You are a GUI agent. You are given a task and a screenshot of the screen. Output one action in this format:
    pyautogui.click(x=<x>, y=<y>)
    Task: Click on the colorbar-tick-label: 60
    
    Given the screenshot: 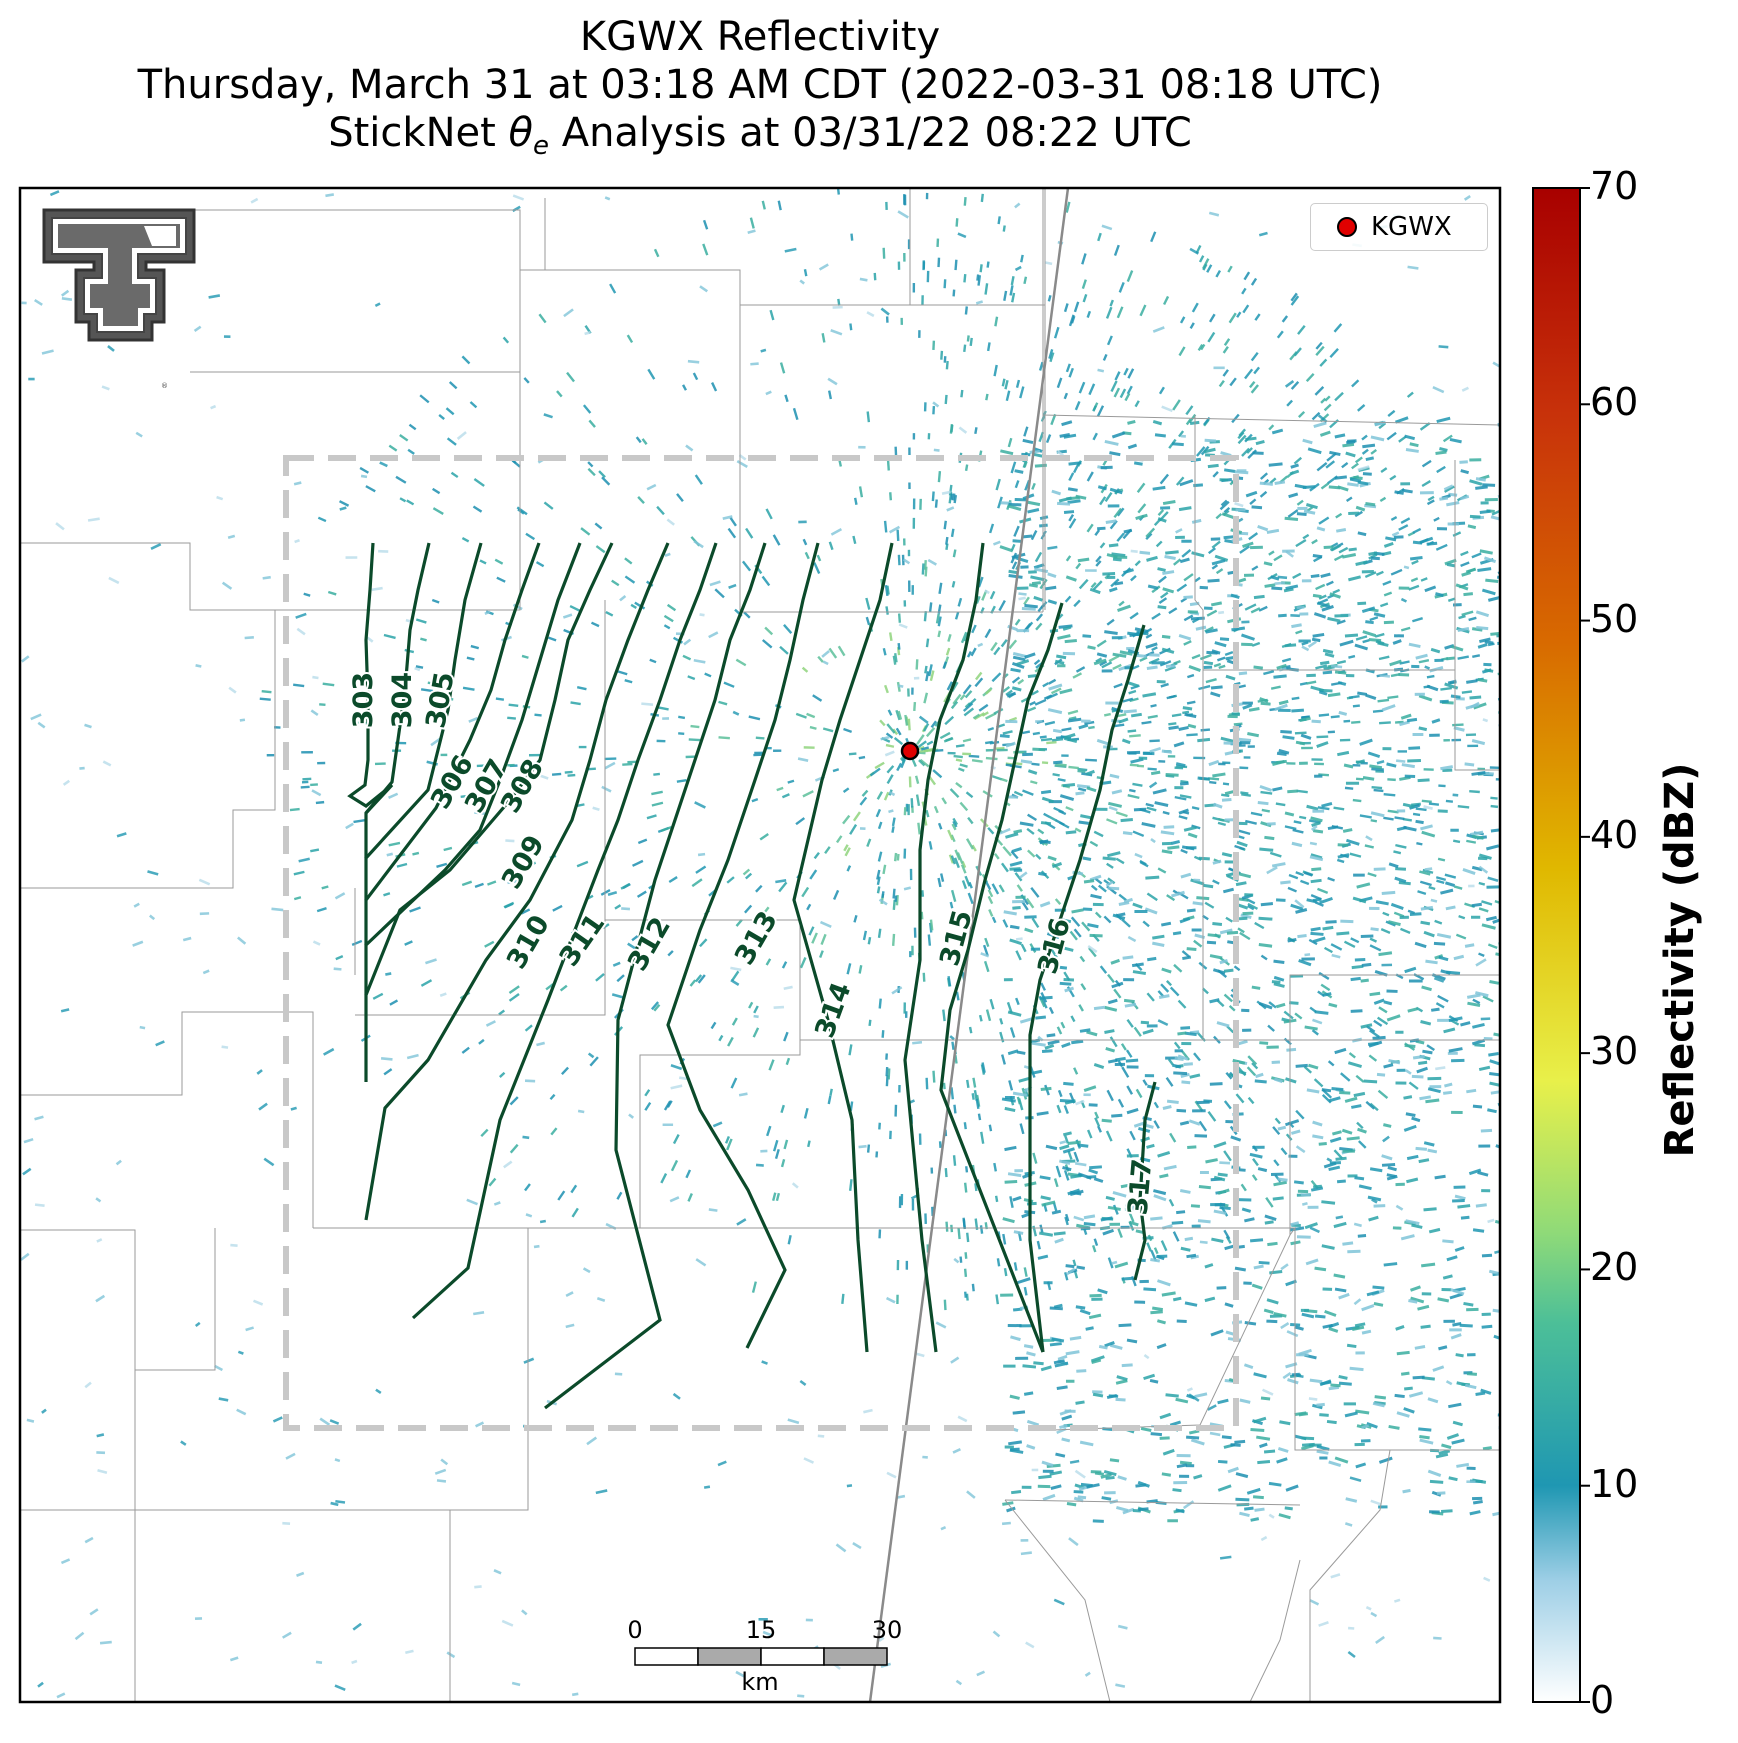 What is the action you would take?
    pyautogui.click(x=1614, y=402)
    